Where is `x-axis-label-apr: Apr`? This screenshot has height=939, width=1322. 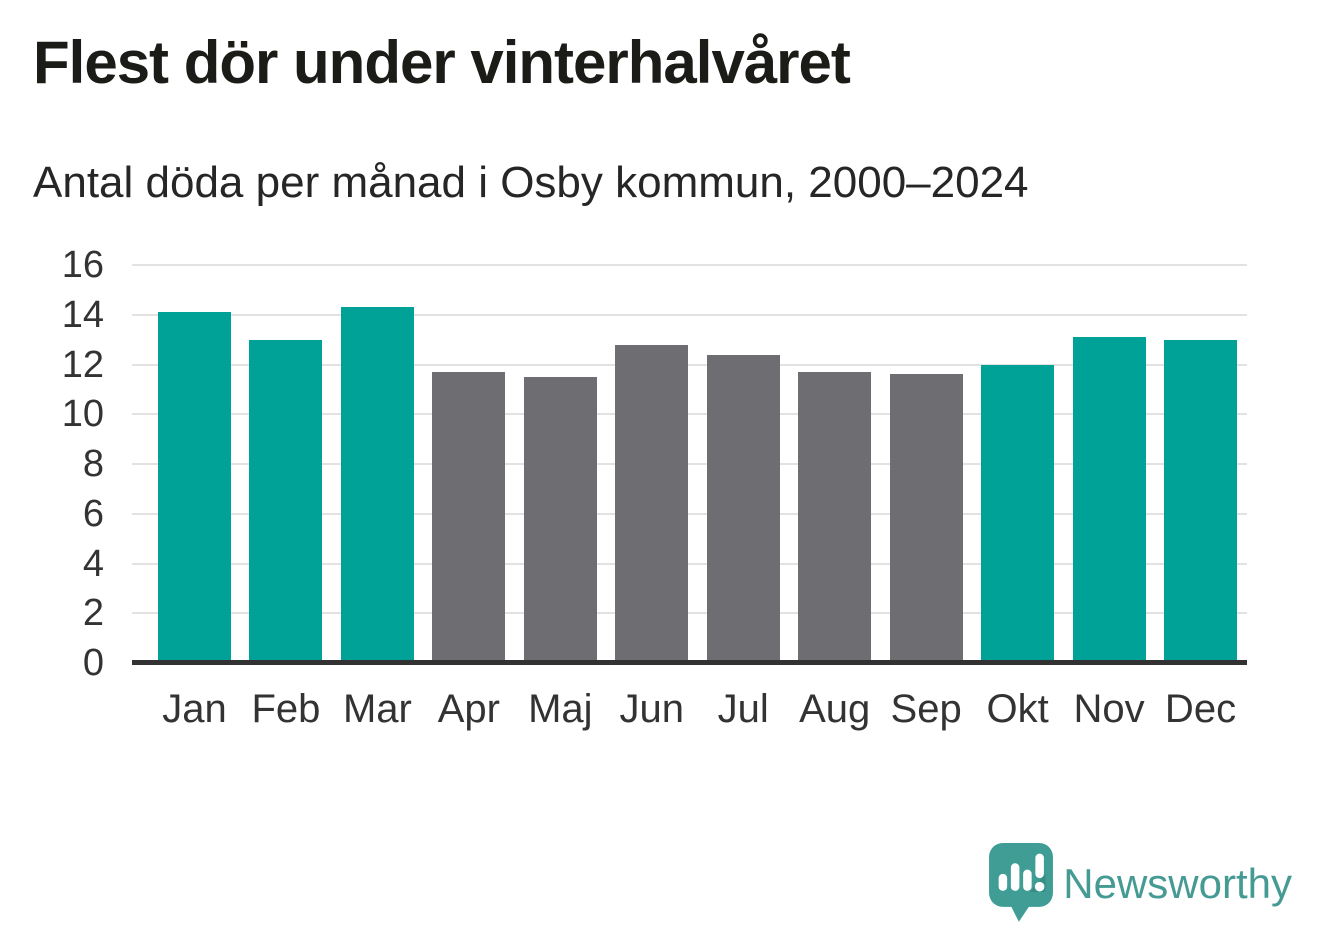
x-axis-label-apr: Apr is located at coordinates (468, 709).